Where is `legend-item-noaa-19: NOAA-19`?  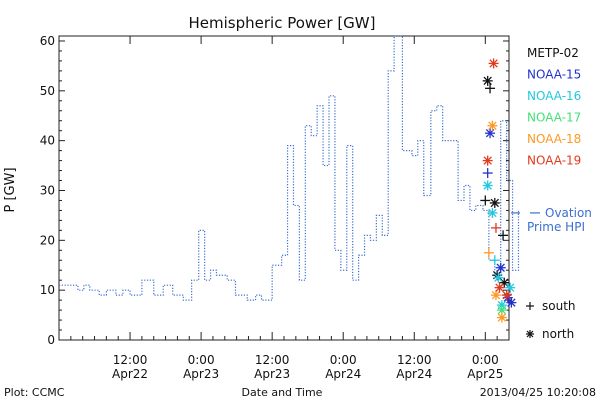
legend-item-noaa-19: NOAA-19 is located at coordinates (554, 161).